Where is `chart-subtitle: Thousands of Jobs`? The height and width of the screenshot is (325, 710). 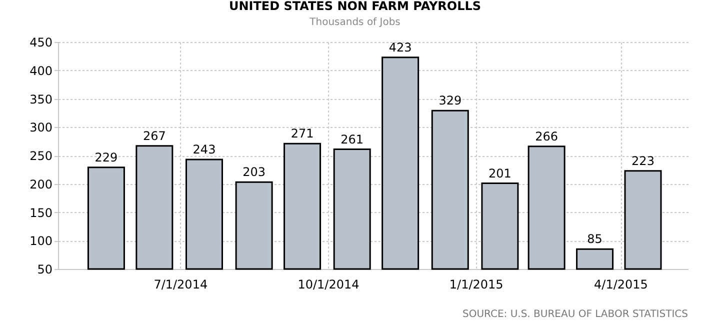
chart-subtitle: Thousands of Jobs is located at coordinates (354, 22).